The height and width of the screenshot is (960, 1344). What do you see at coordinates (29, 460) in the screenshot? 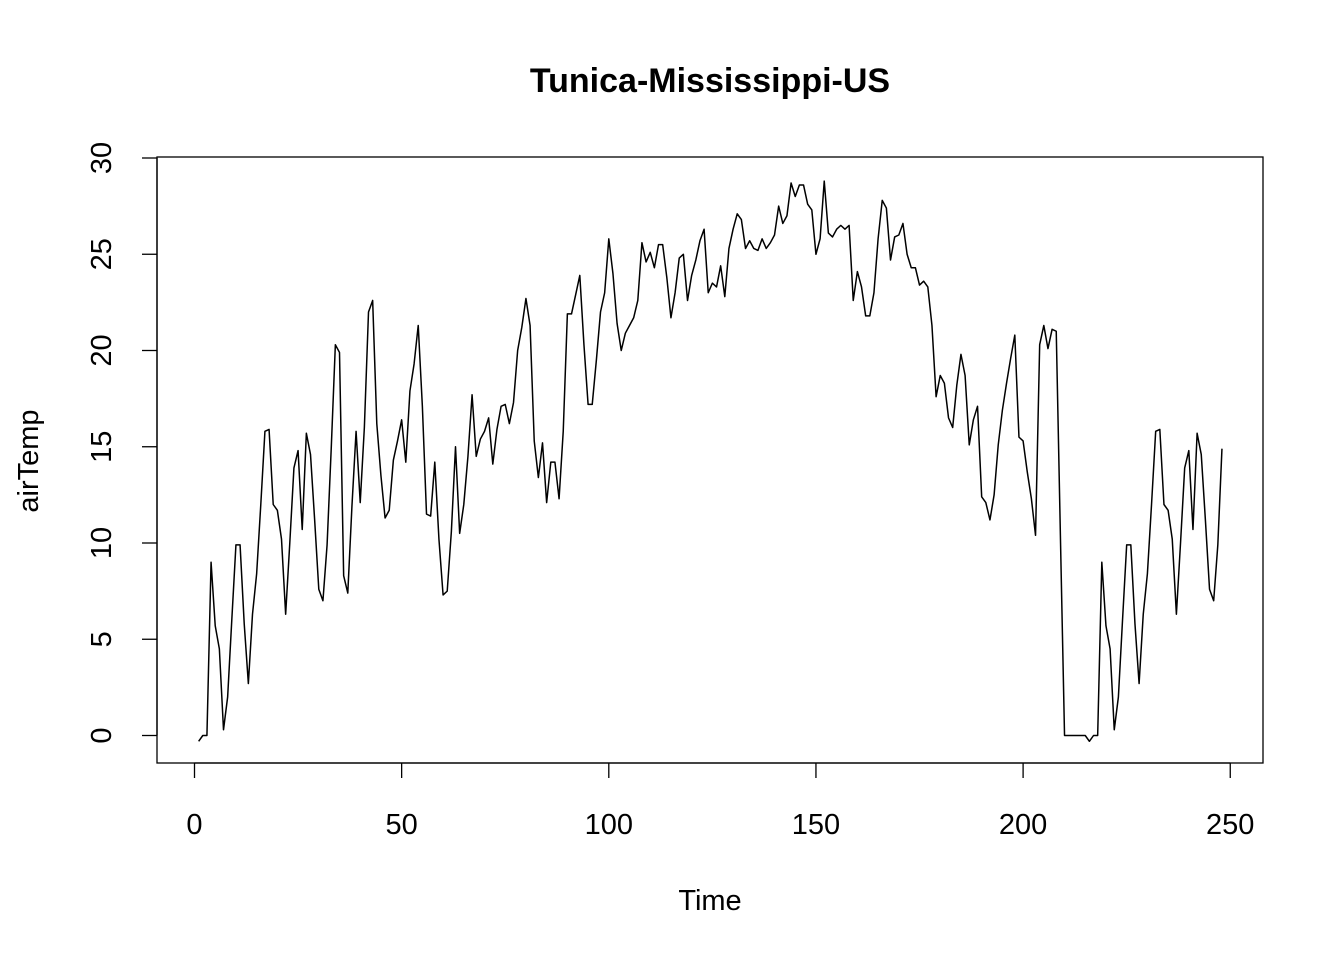
I see `y-axis-label: airTemp` at bounding box center [29, 460].